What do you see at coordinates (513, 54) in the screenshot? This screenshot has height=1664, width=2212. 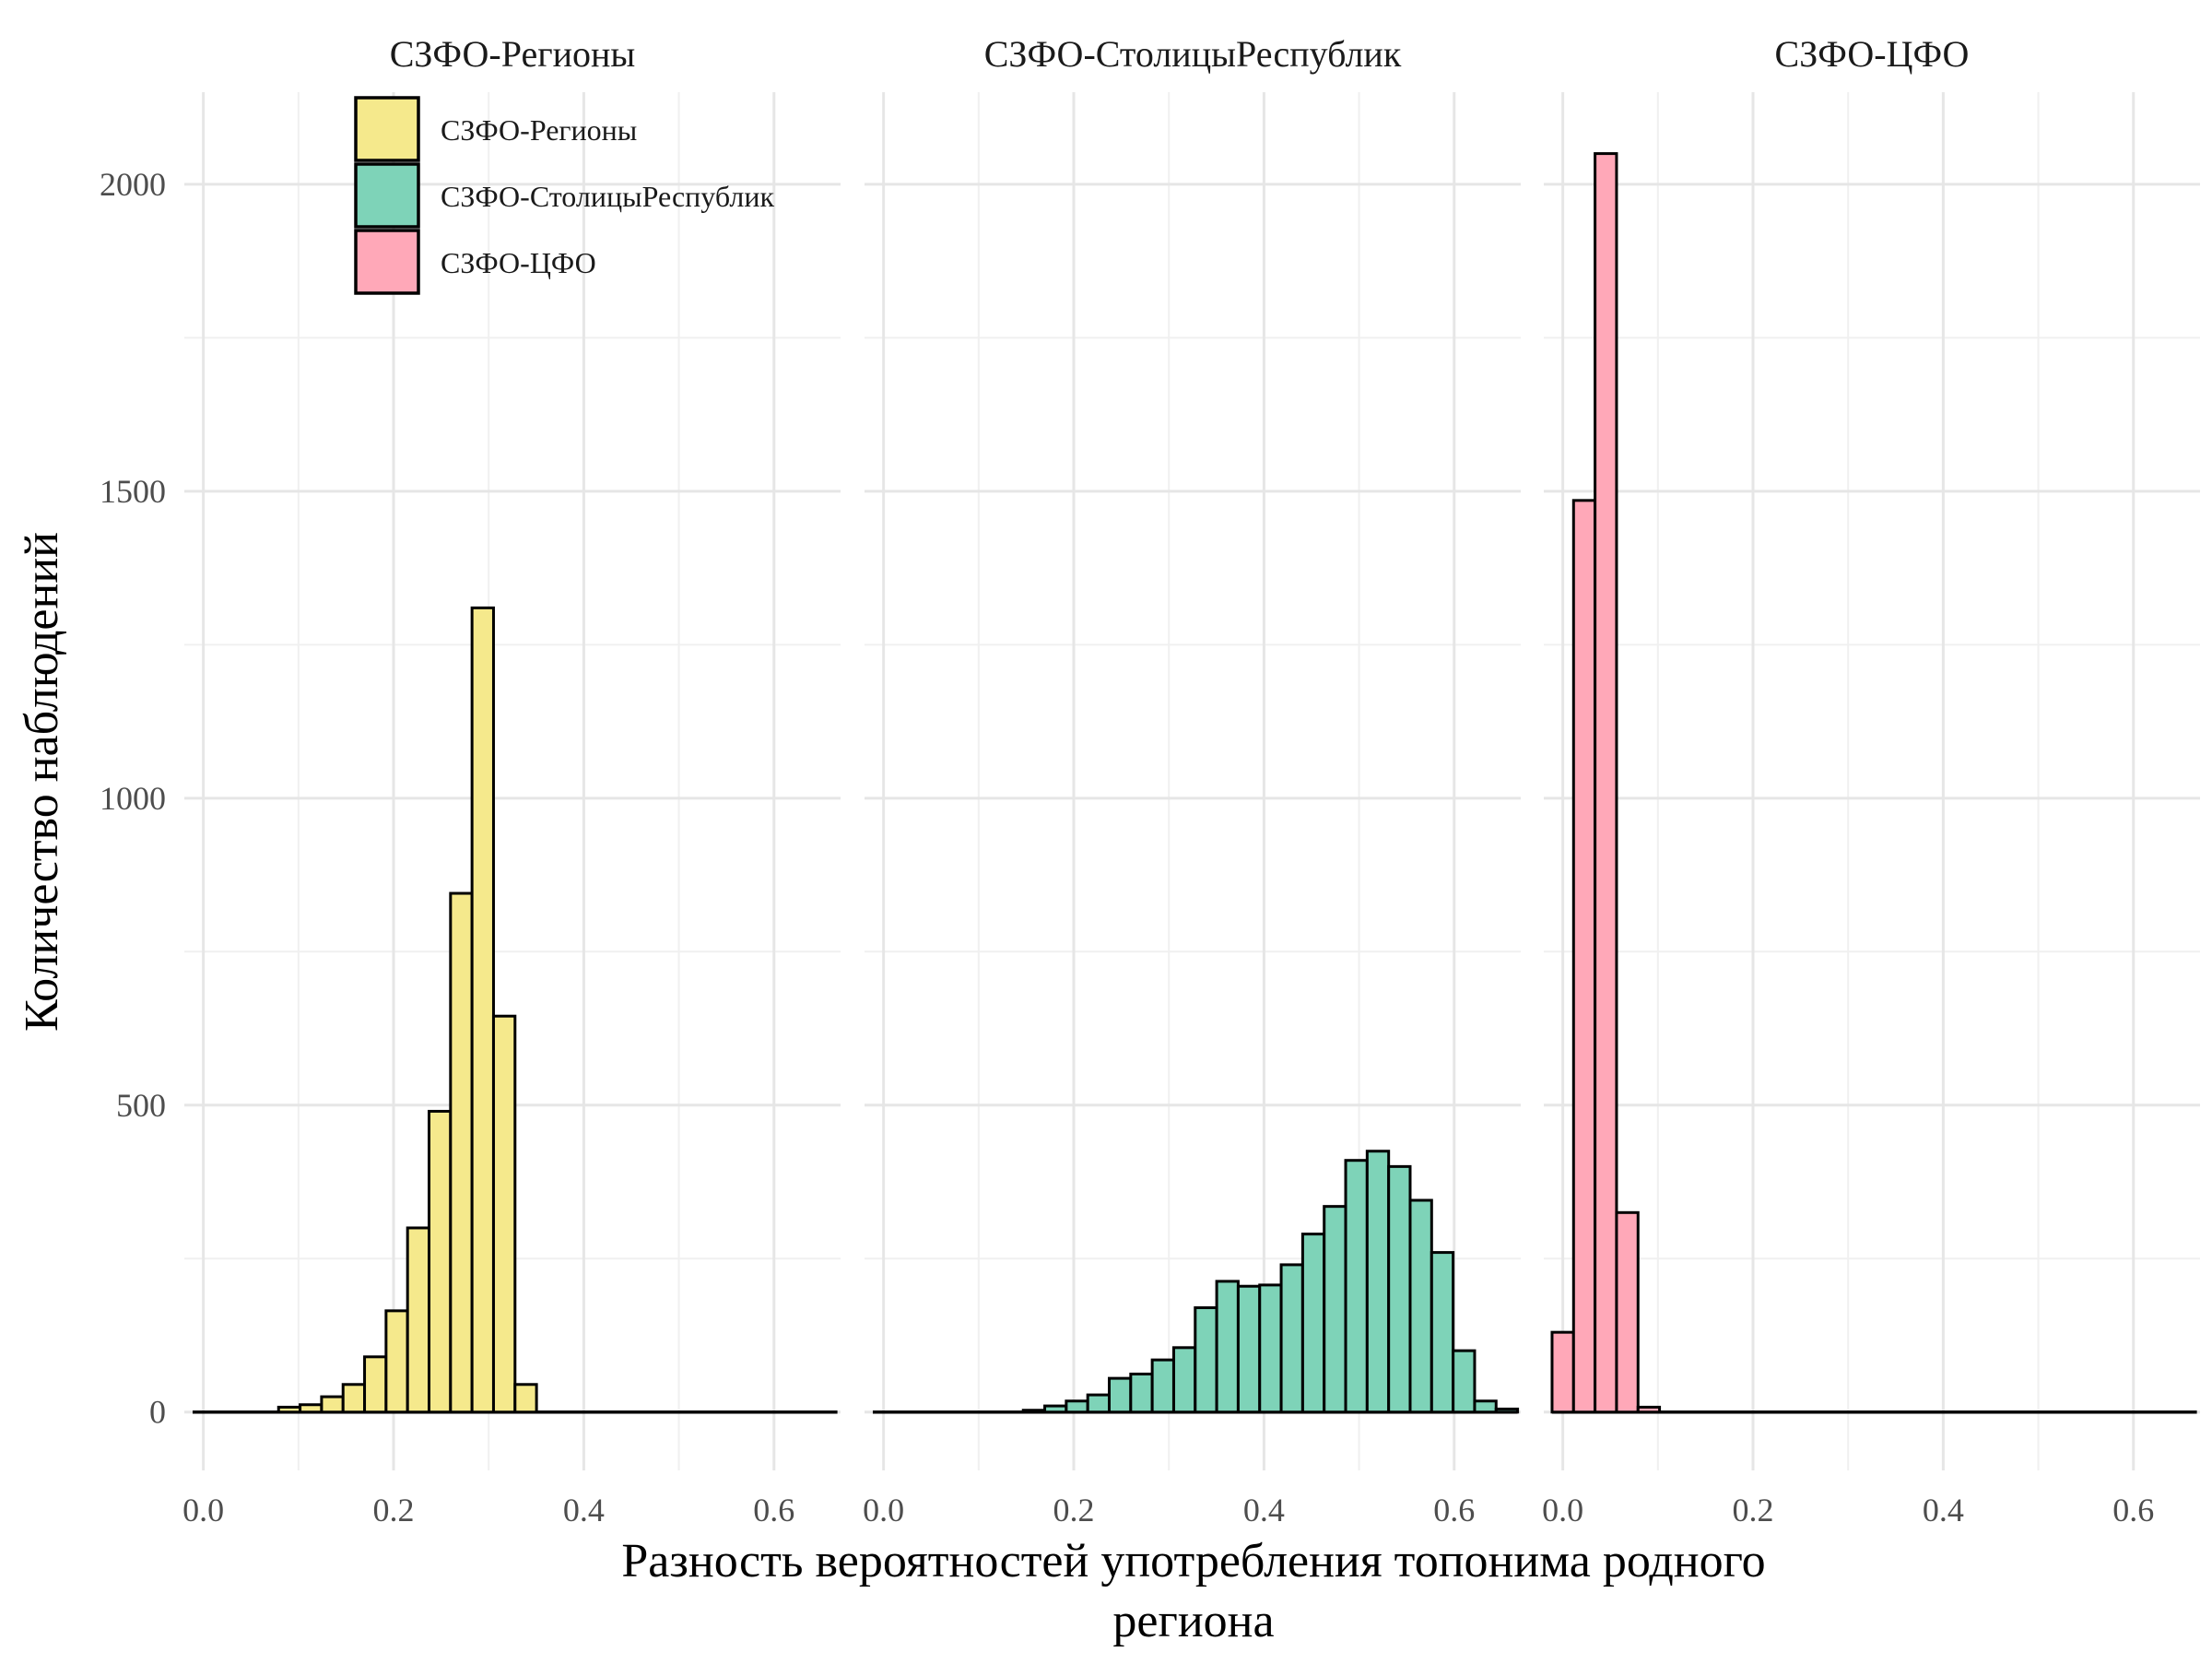 I see `facet-strip-label: СЗФО-Регионы` at bounding box center [513, 54].